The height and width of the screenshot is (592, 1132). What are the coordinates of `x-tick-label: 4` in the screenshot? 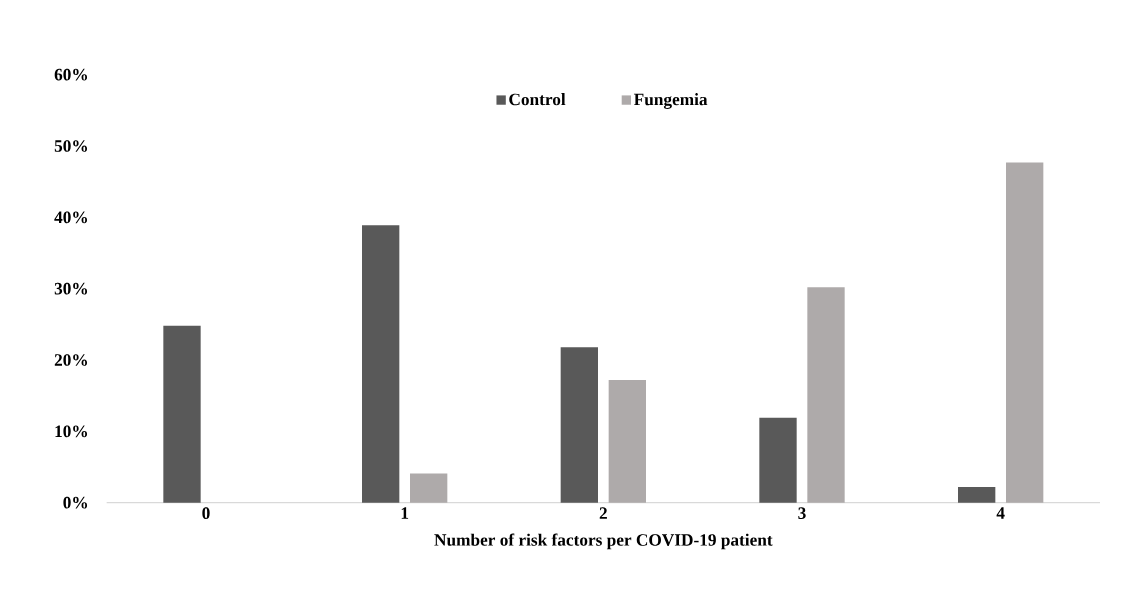 It's located at (1000, 513).